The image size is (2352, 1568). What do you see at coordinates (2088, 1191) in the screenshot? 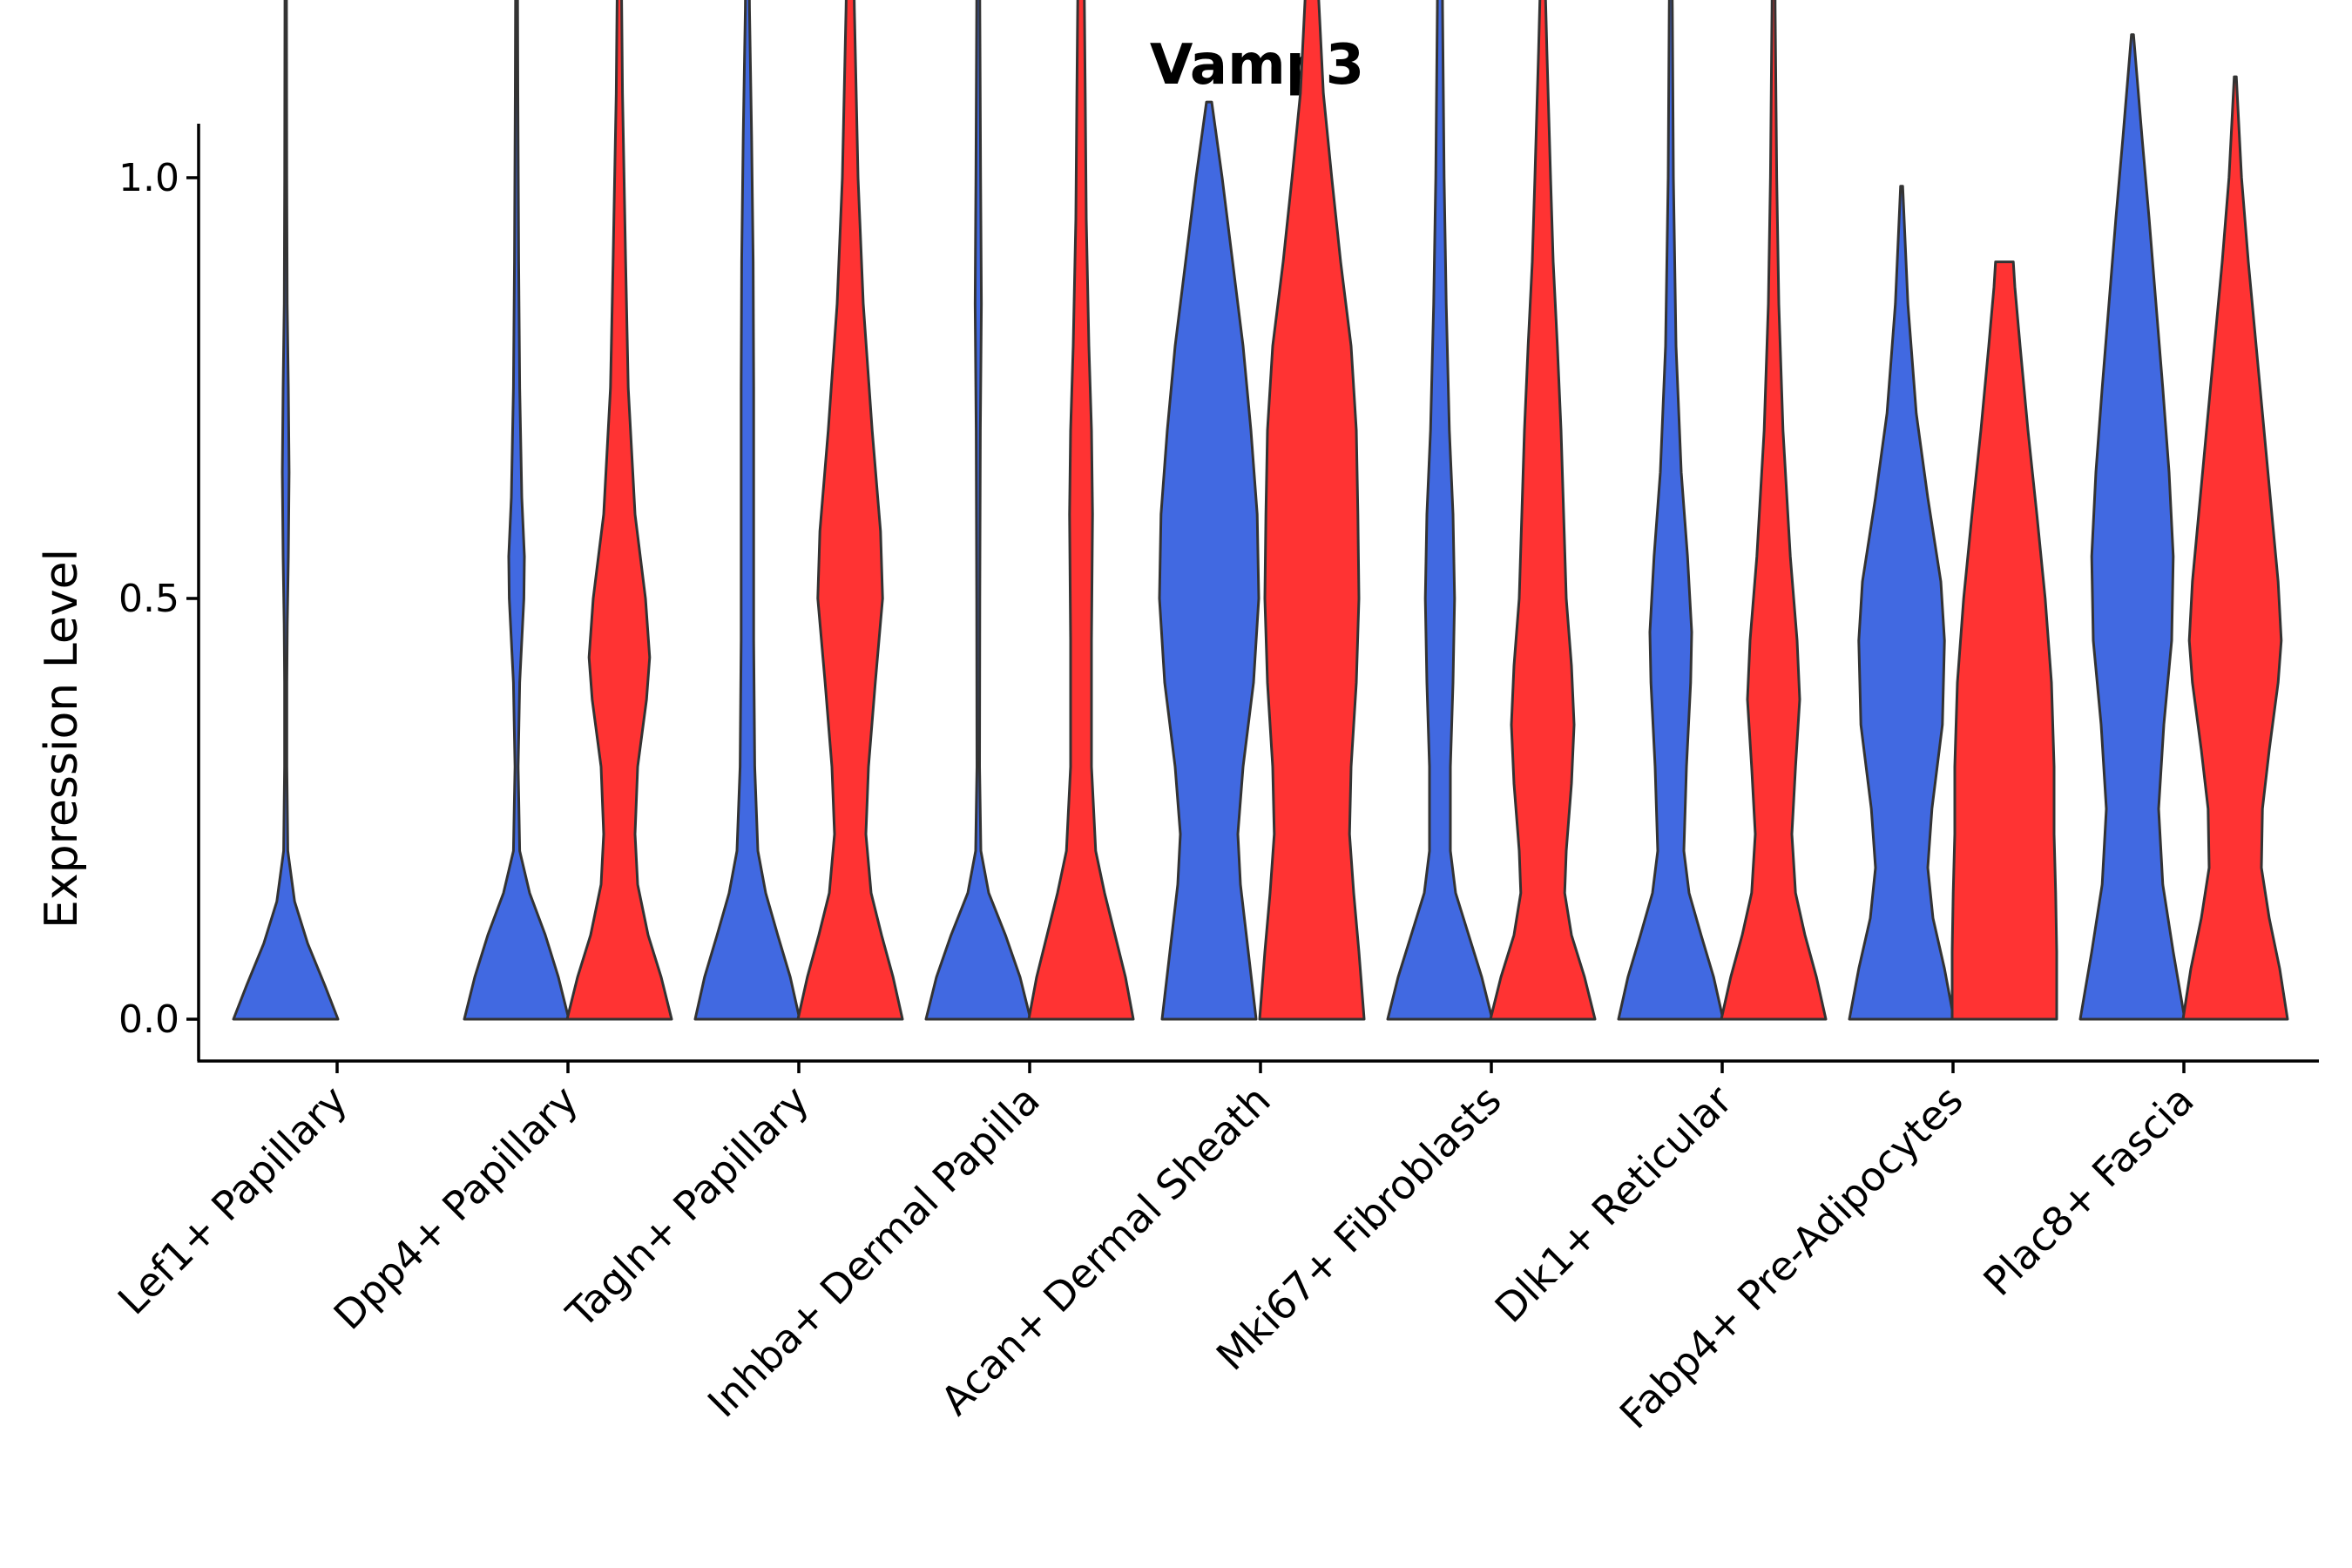
I see `x-tick-label: Plac8+ Fascia` at bounding box center [2088, 1191].